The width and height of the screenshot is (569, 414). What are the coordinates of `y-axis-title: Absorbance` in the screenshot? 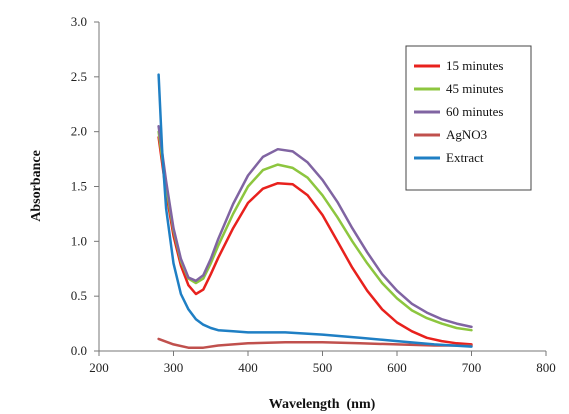 It's located at (36, 186).